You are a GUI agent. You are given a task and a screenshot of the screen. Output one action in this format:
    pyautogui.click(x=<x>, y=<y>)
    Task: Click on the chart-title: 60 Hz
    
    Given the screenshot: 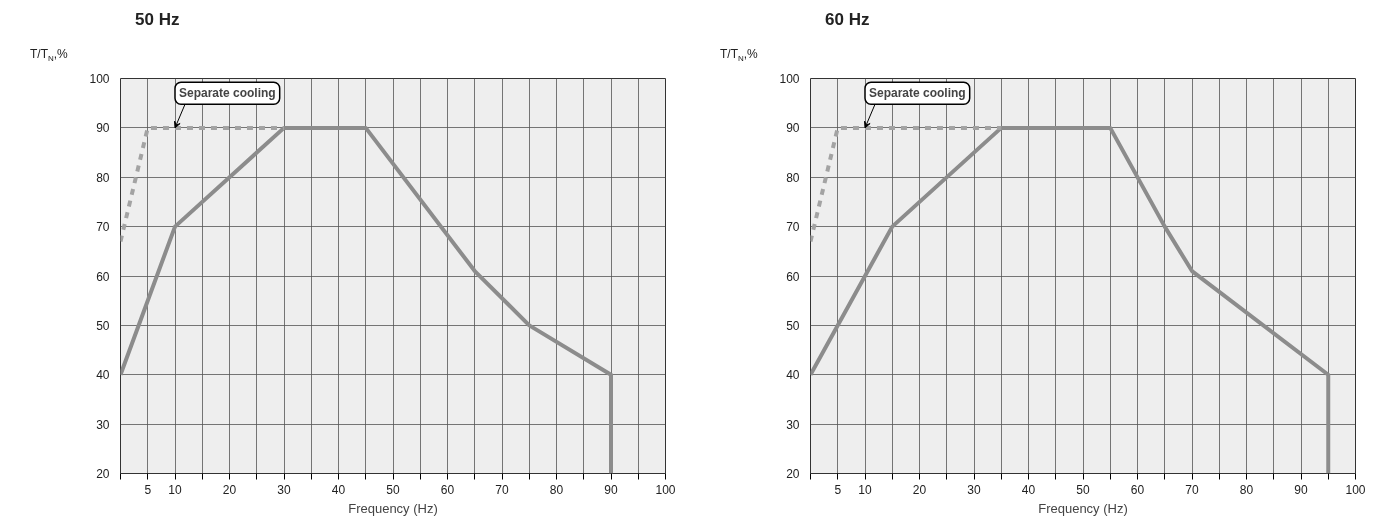 What is the action you would take?
    pyautogui.click(x=847, y=19)
    